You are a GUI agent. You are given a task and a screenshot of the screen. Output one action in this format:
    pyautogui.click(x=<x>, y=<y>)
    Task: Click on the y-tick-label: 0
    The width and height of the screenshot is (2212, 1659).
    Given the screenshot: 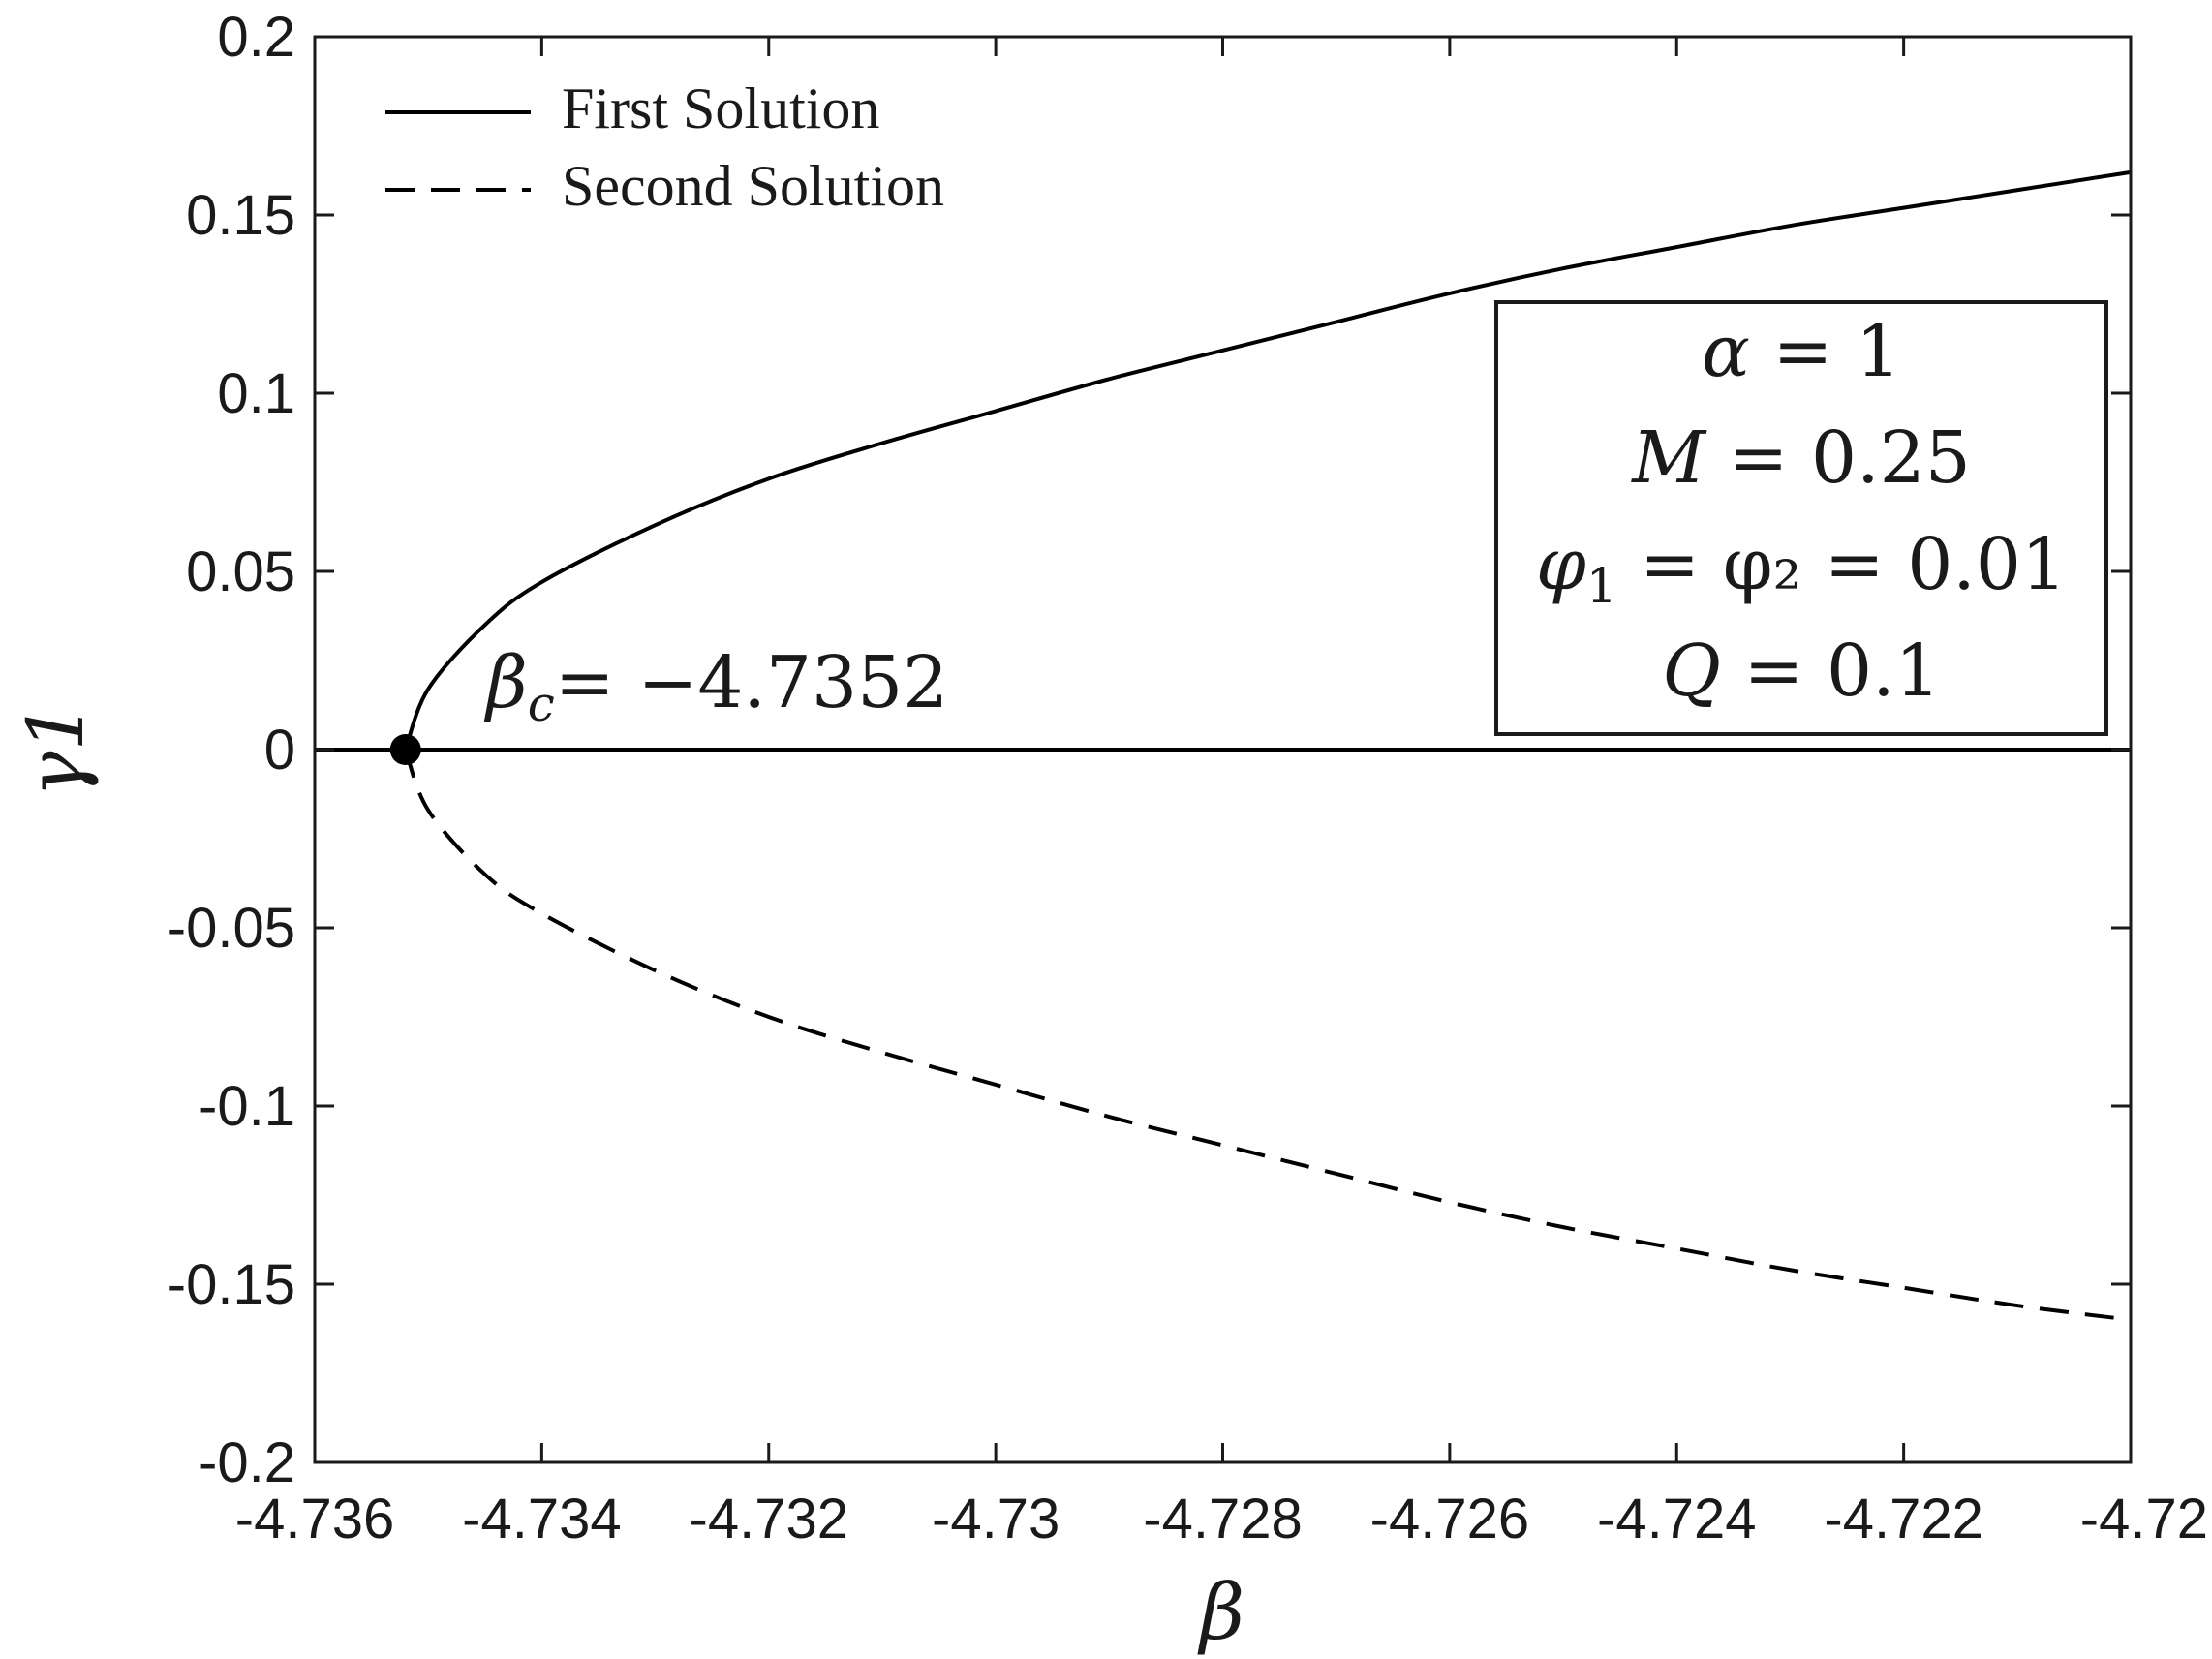 What is the action you would take?
    pyautogui.click(x=280, y=750)
    